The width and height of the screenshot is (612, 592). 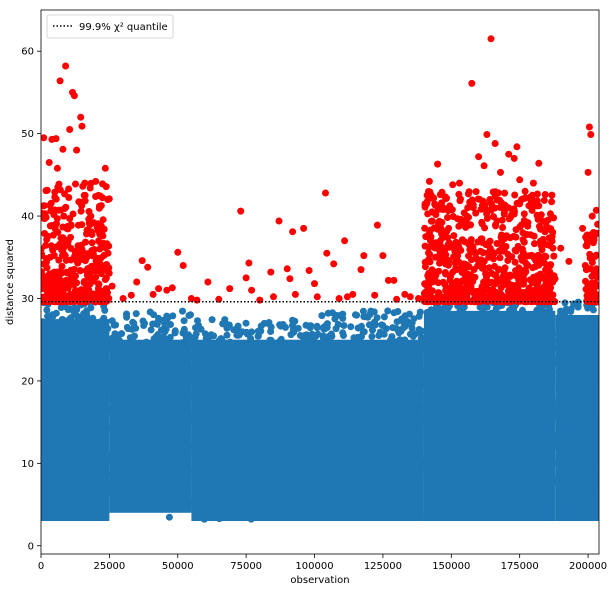 I want to click on y-tick-label: 30, so click(x=27, y=299).